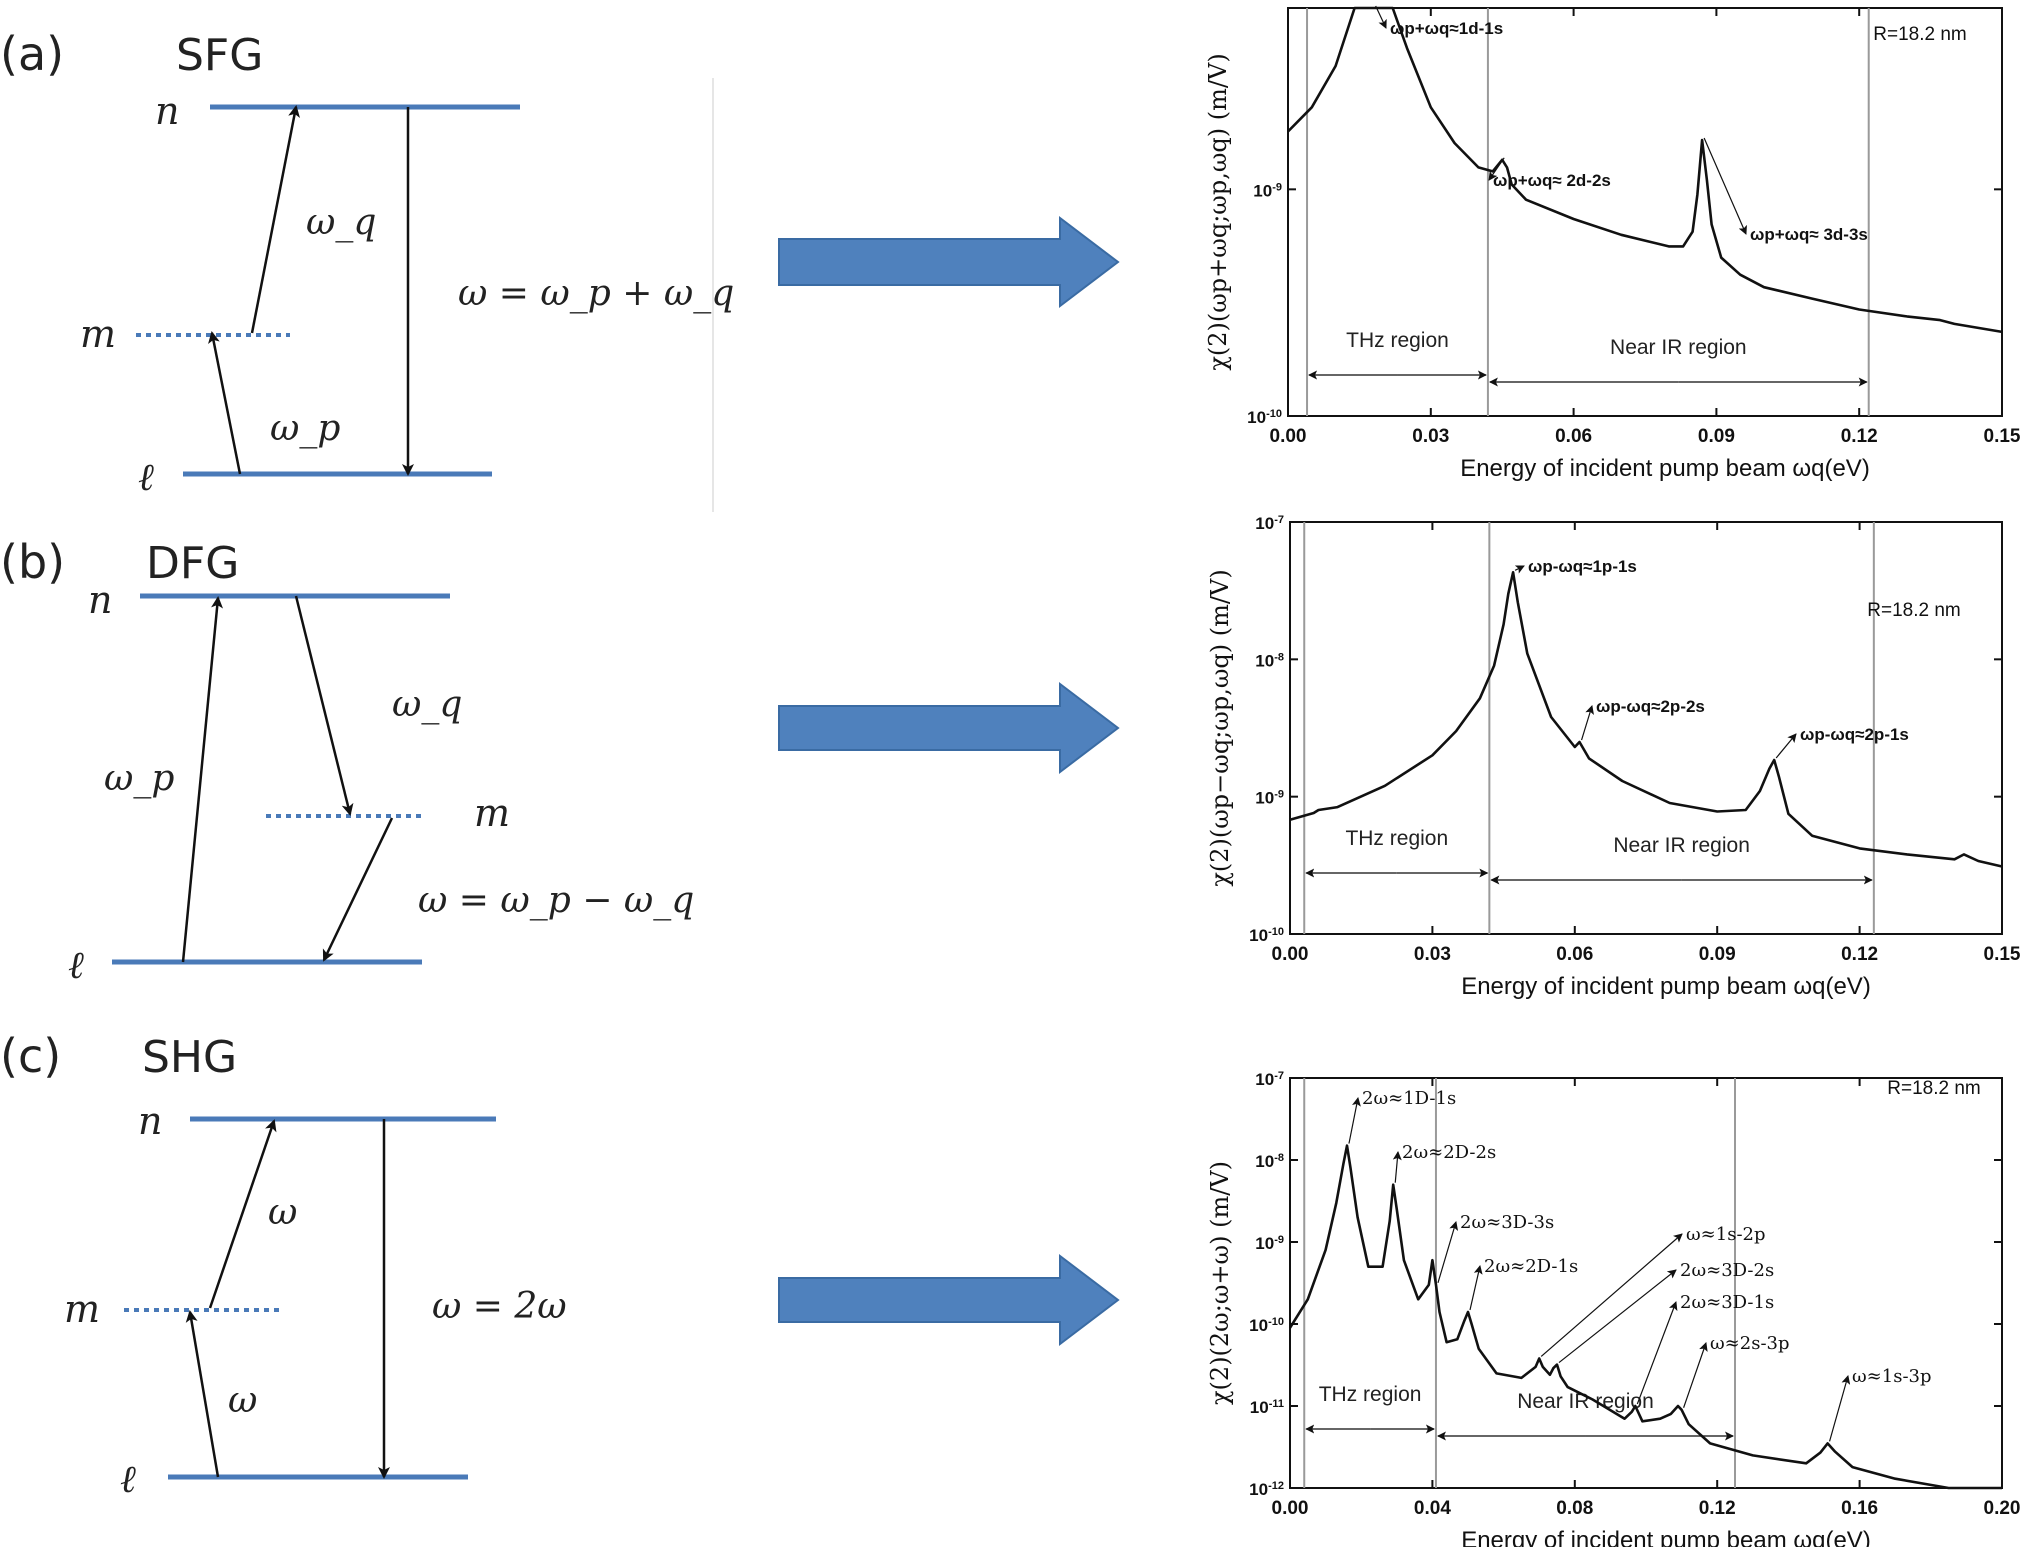  What do you see at coordinates (1432, 1508) in the screenshot?
I see `x-tick-label: 0.04` at bounding box center [1432, 1508].